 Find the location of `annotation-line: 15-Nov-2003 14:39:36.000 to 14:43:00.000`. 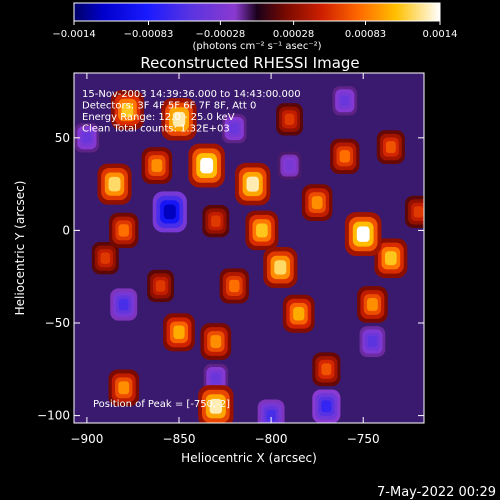

annotation-line: 15-Nov-2003 14:39:36.000 to 14:43:00.000 is located at coordinates (191, 94).